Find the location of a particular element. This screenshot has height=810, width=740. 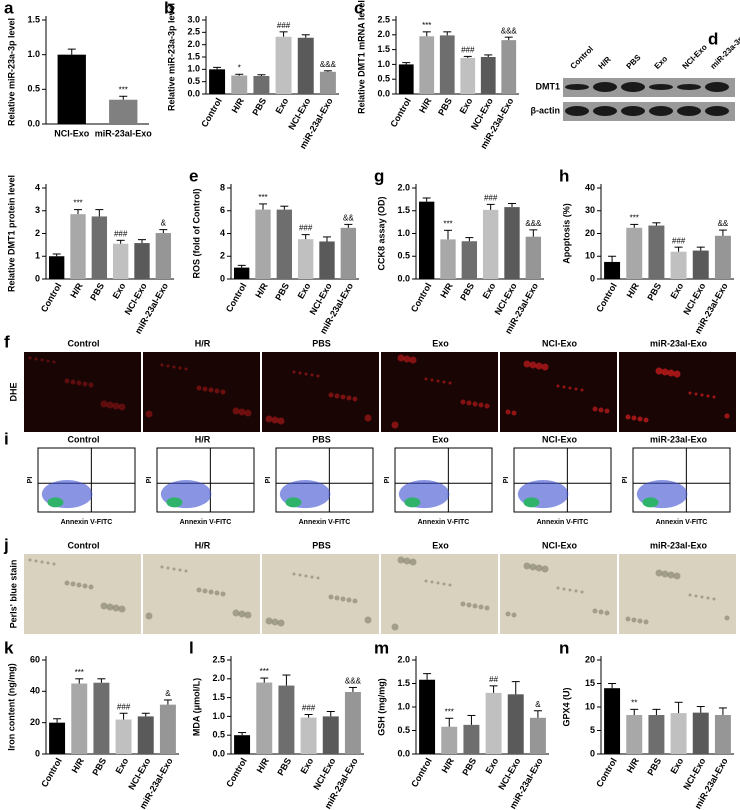

column-label: Control is located at coordinates (84, 439).